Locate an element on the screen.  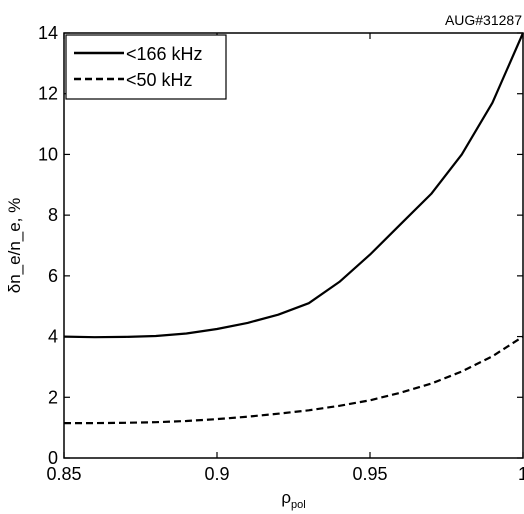
x-tick-label: 0.85 is located at coordinates (63, 474).